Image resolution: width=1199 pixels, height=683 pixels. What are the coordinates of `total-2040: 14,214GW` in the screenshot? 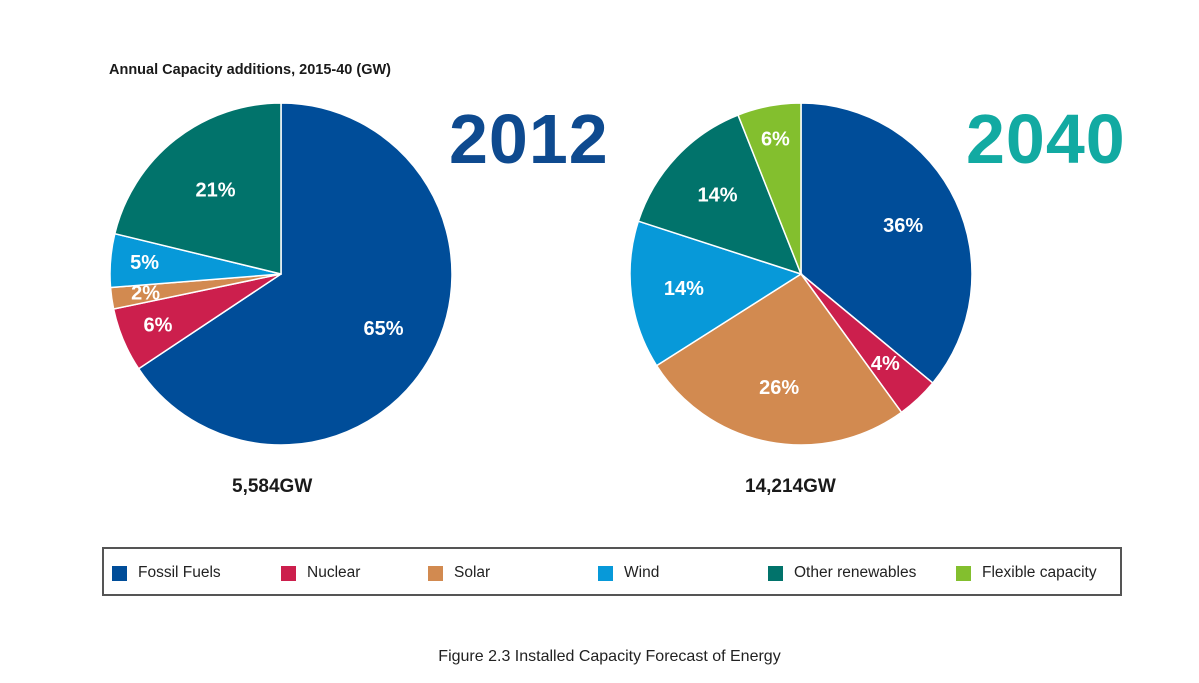 It's located at (790, 486).